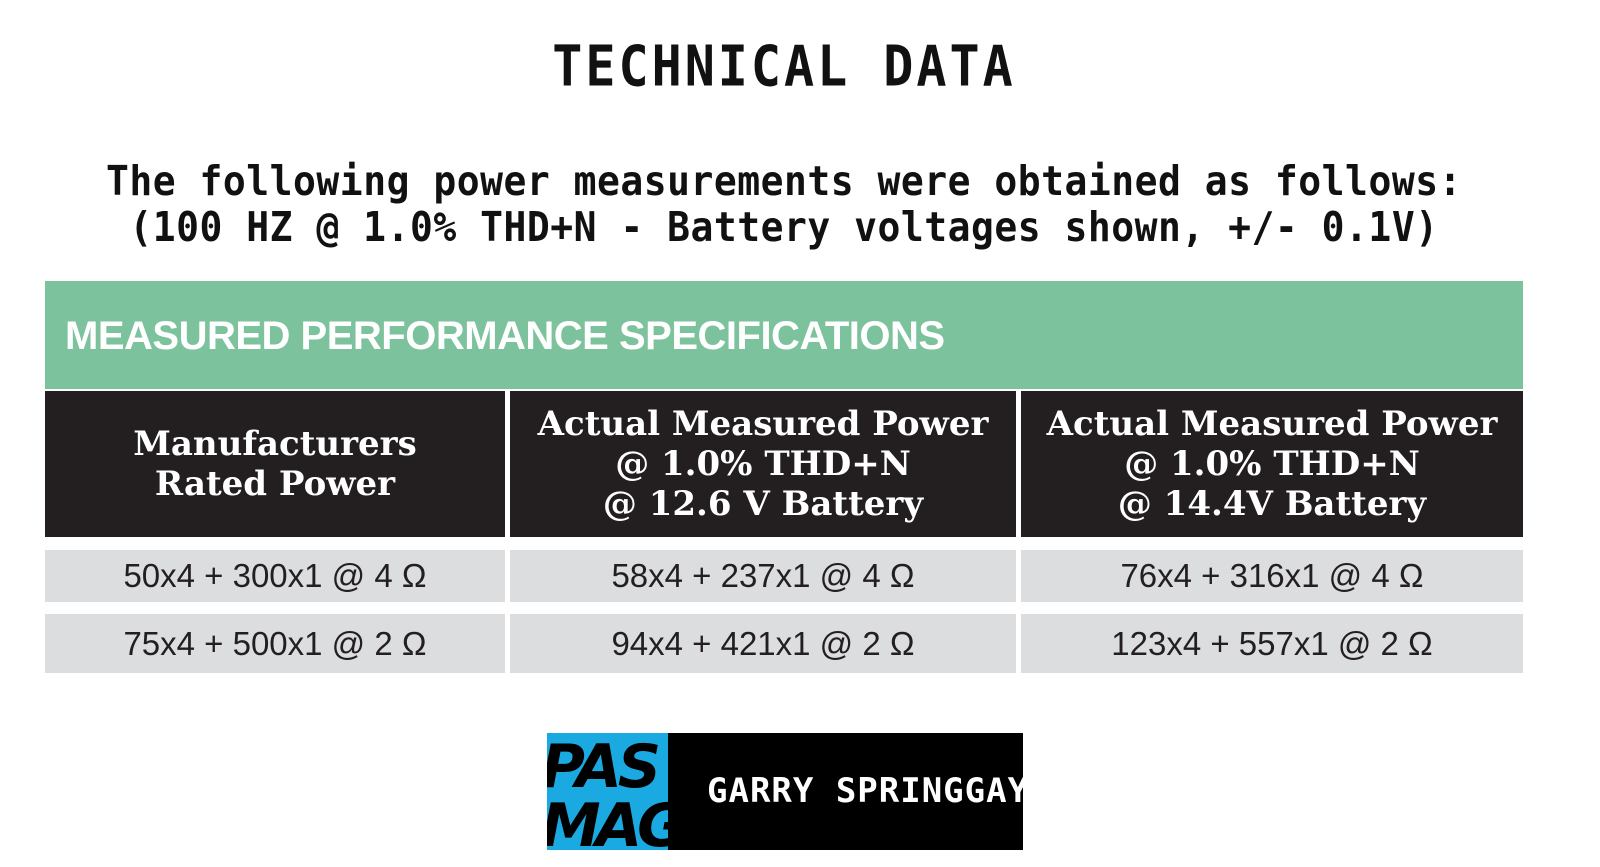 This screenshot has height=867, width=1600. I want to click on svg-text: PAS, so click(602, 767).